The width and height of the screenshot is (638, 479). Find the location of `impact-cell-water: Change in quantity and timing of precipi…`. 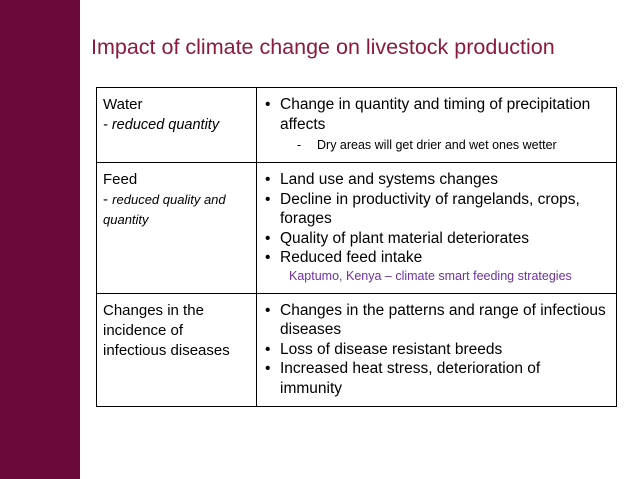

impact-cell-water: Change in quantity and timing of precipi… is located at coordinates (436, 125).